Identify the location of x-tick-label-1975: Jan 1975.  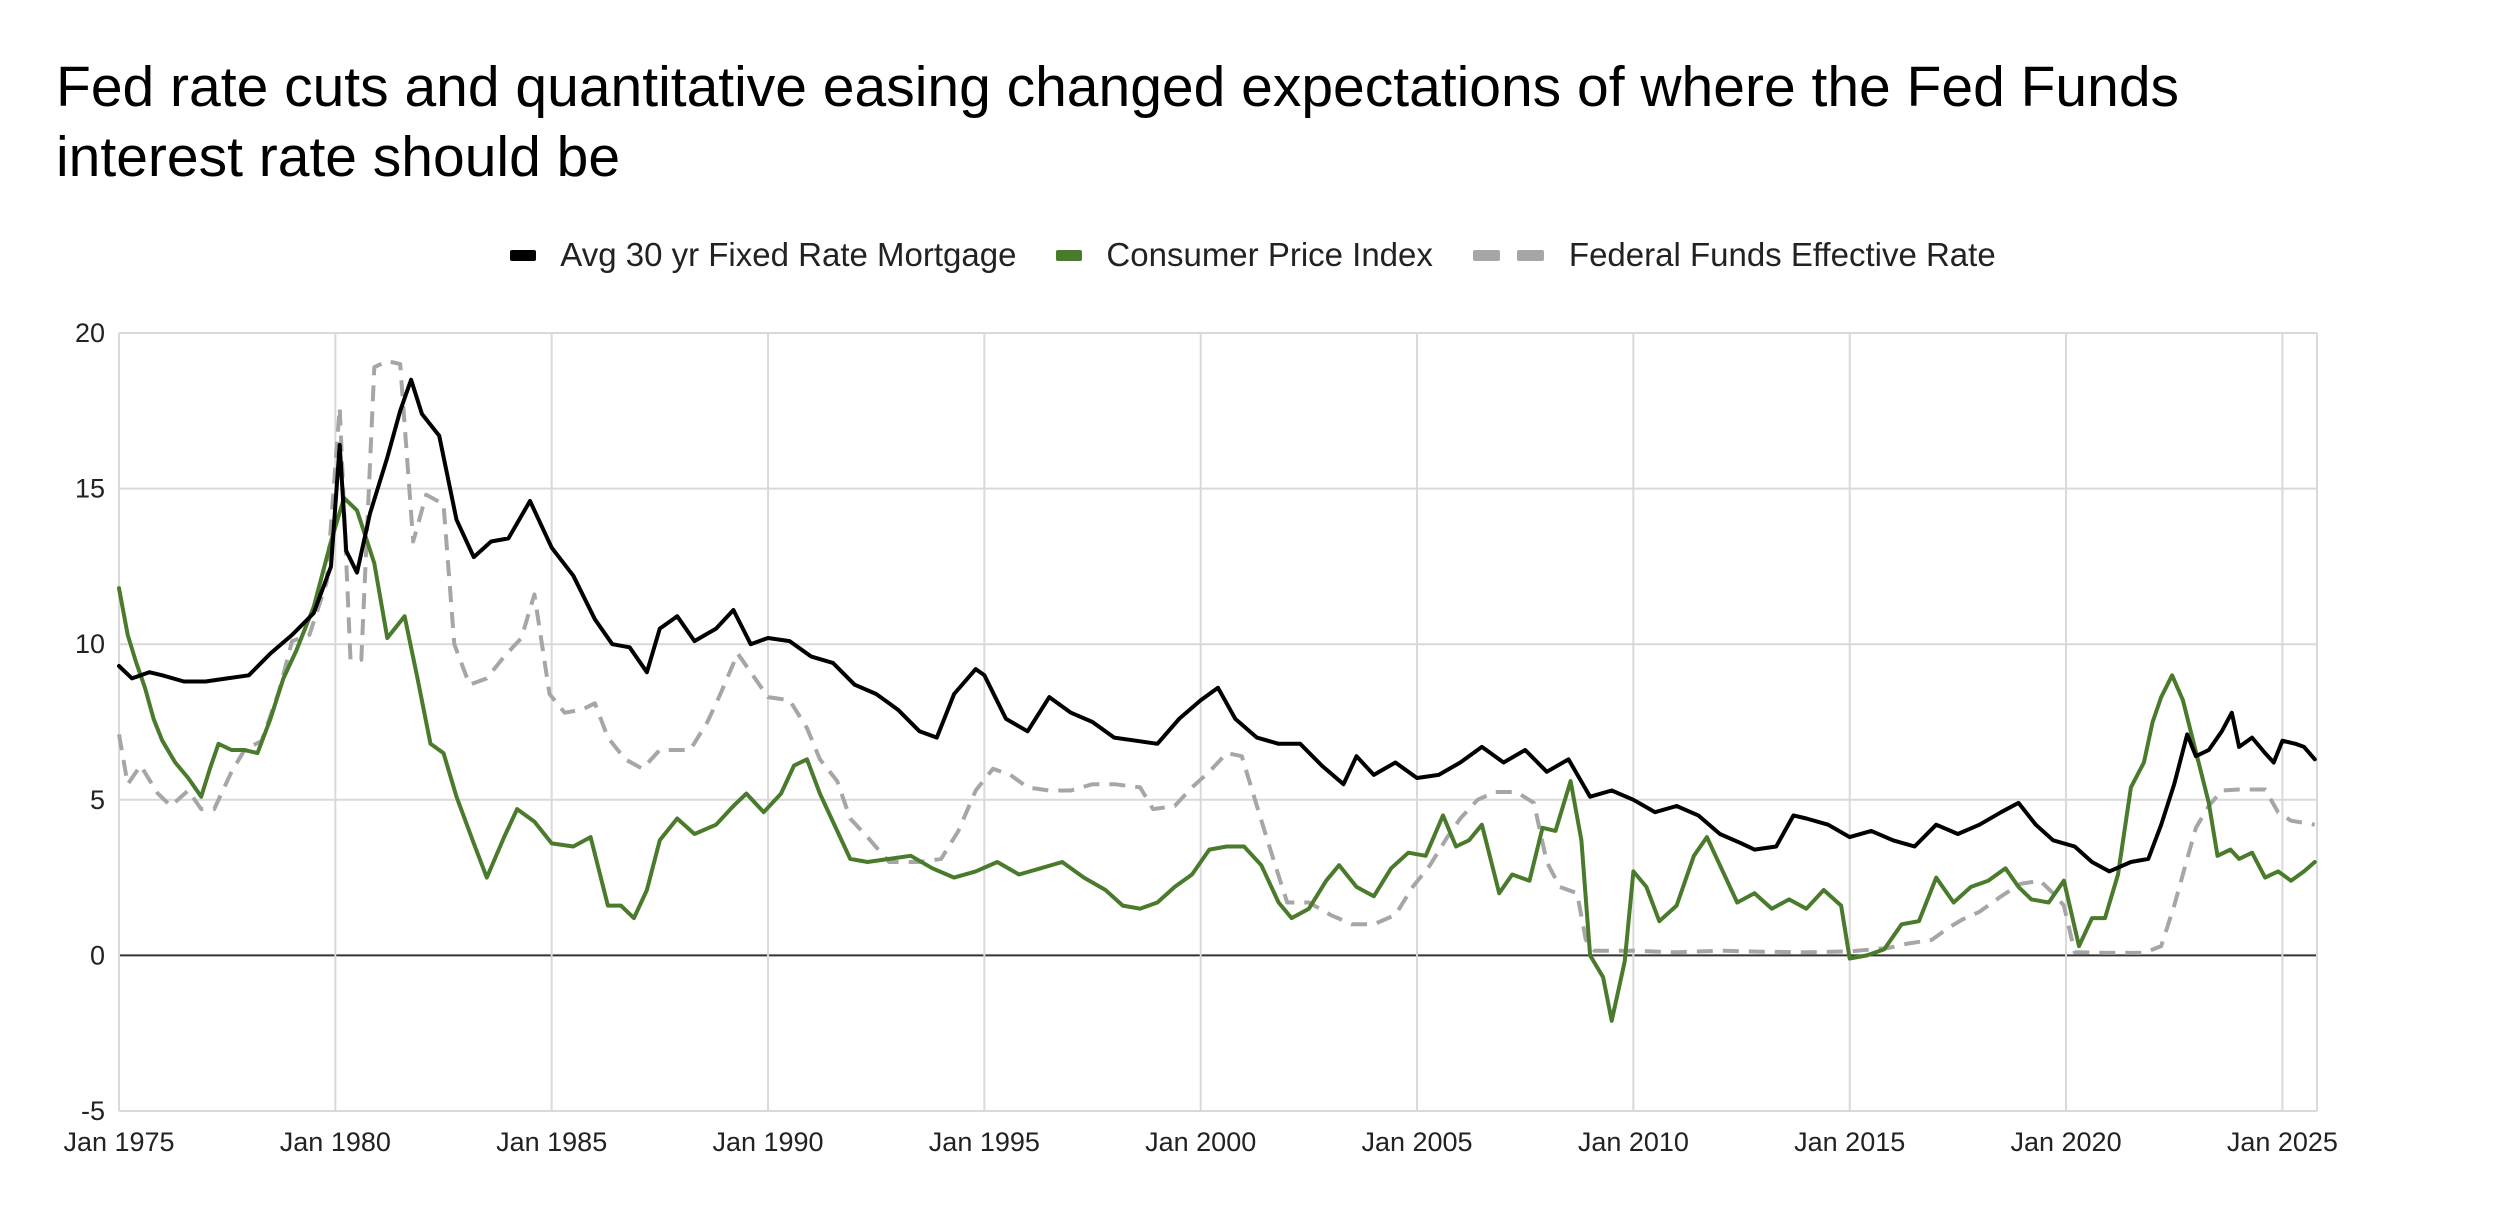
(118, 1142).